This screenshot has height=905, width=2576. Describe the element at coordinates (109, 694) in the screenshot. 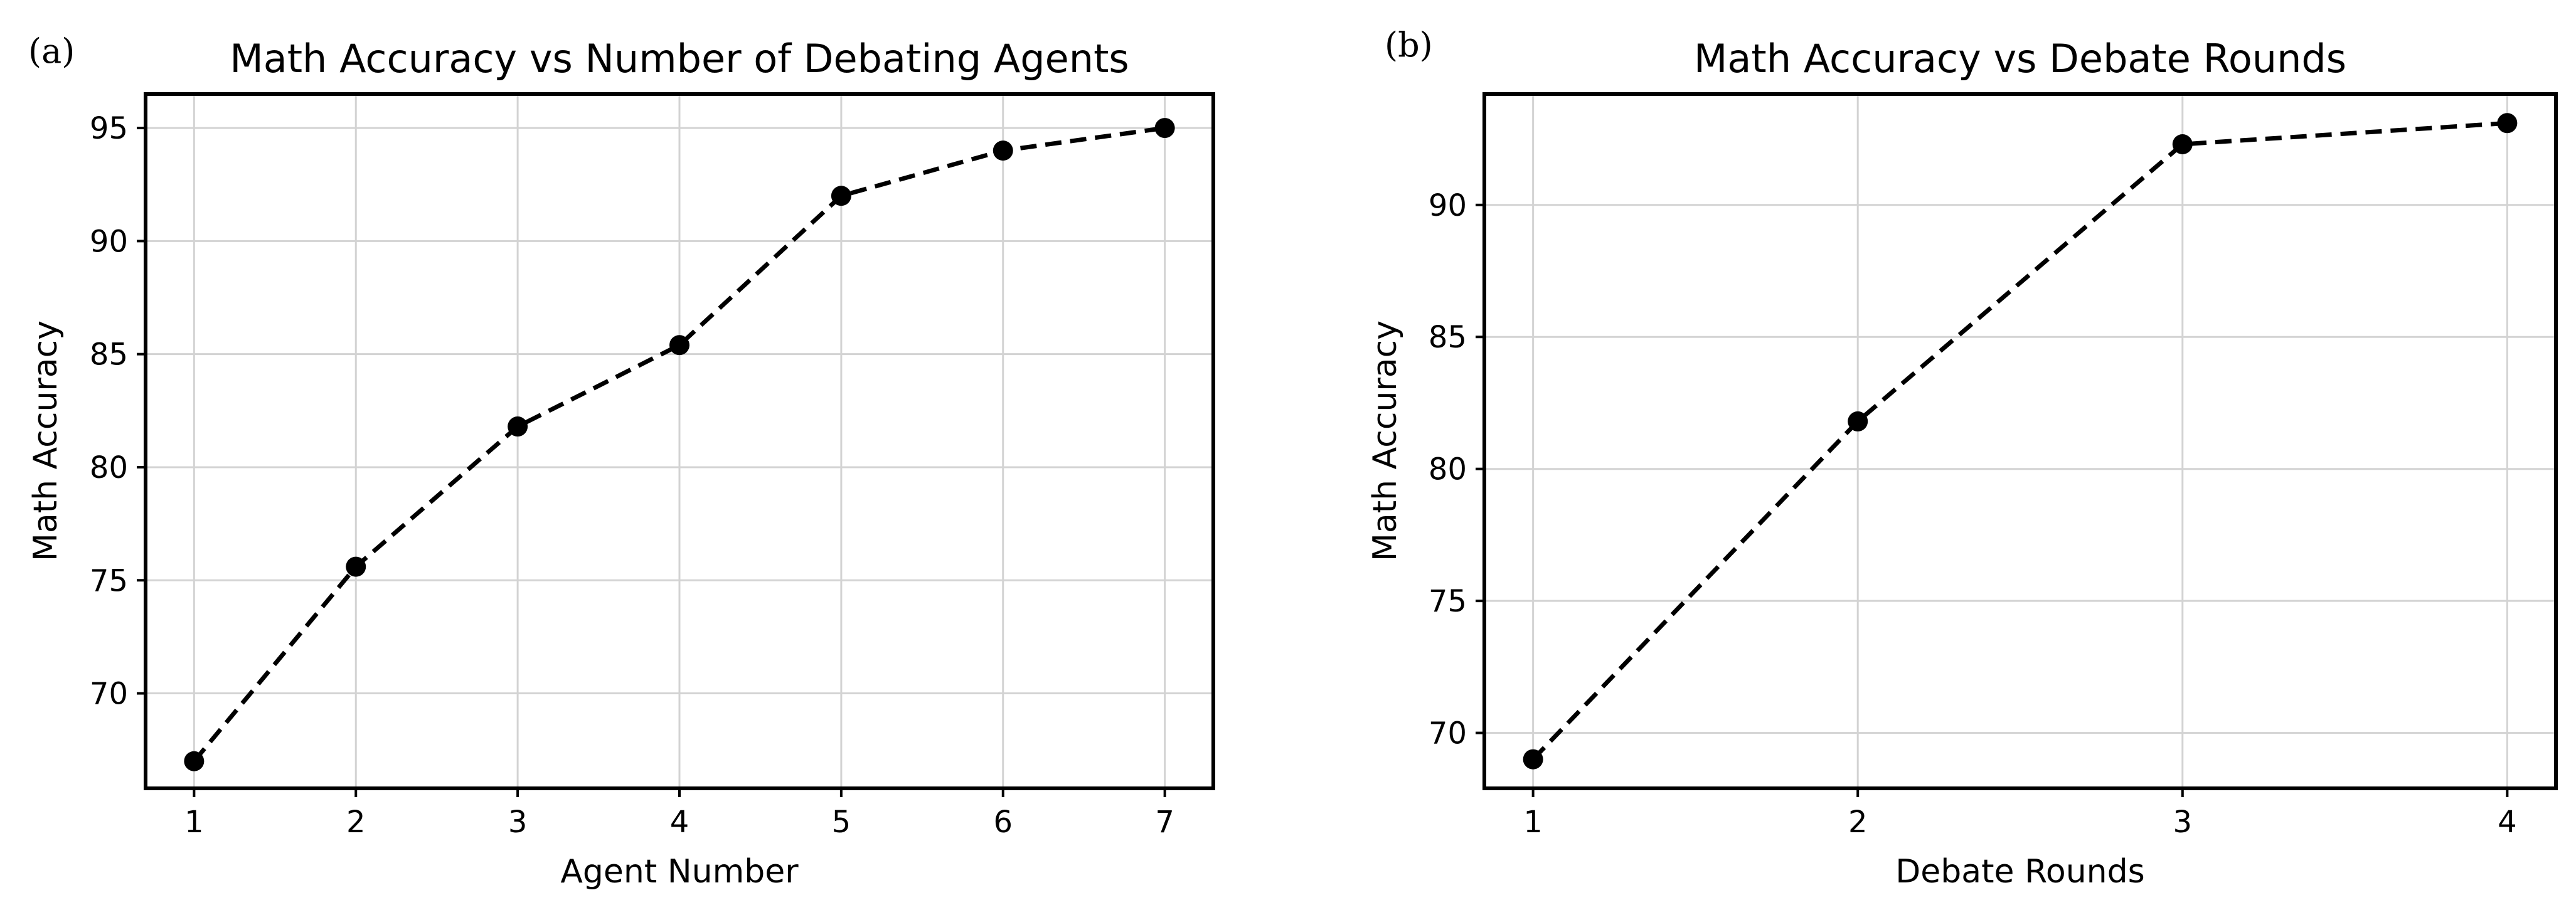

I see `panel-a-ytick-label: 70` at that location.